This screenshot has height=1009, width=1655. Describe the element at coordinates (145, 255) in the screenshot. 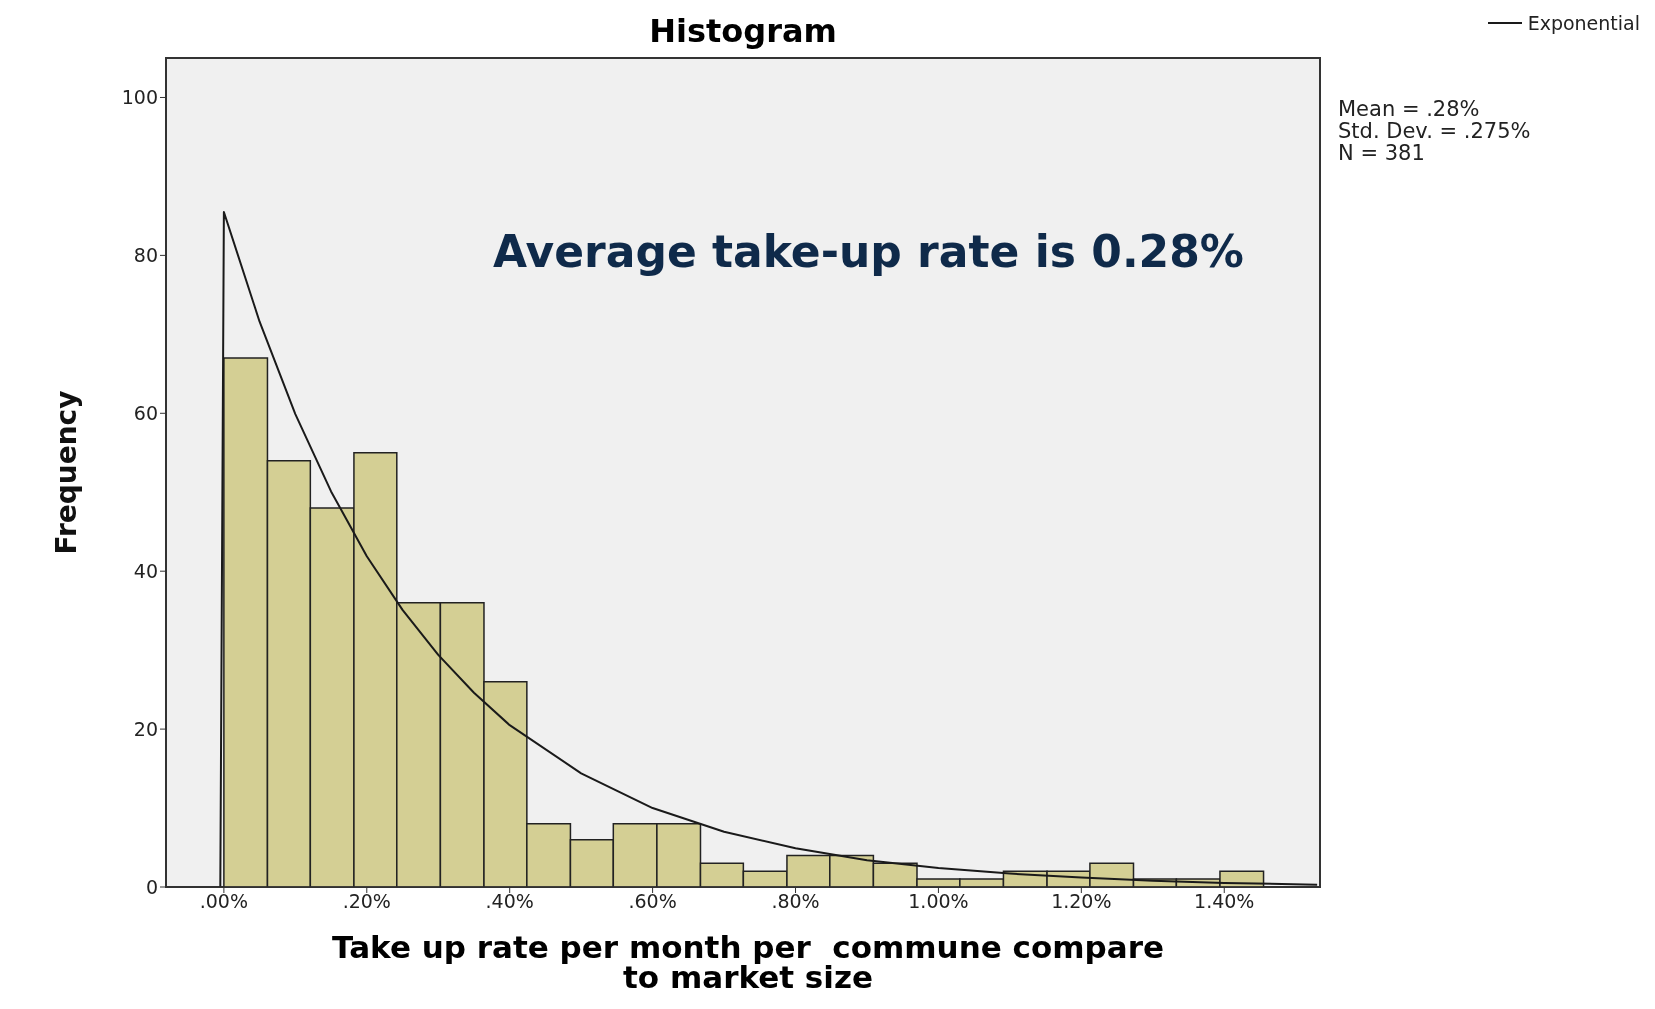

I see `y-tick-label: 80` at that location.